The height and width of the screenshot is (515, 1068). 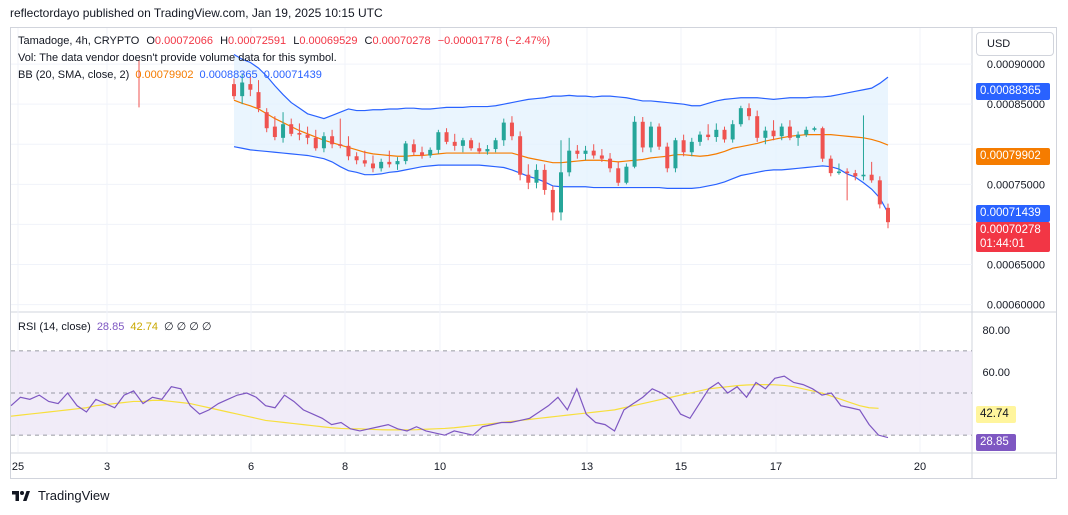 I want to click on bb-basis-value: 0.00079902, so click(x=164, y=75).